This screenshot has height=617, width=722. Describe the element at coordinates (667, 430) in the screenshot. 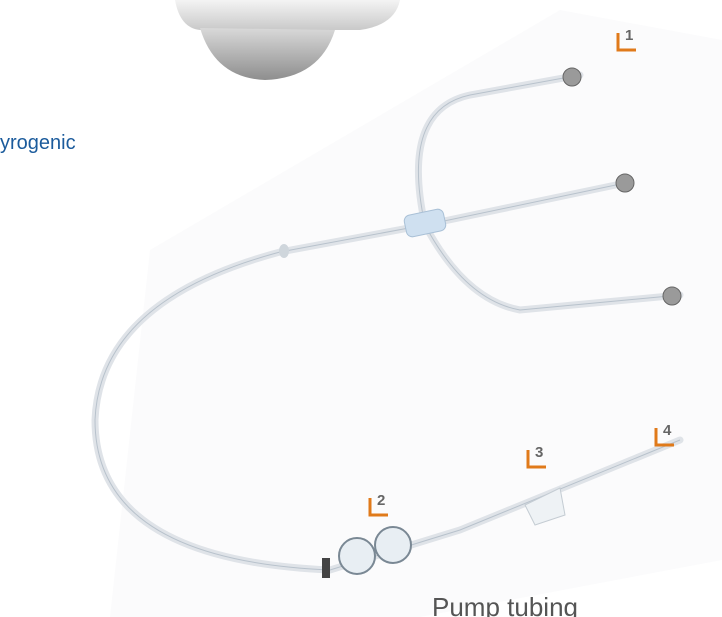

I see `callout-number: 4` at that location.